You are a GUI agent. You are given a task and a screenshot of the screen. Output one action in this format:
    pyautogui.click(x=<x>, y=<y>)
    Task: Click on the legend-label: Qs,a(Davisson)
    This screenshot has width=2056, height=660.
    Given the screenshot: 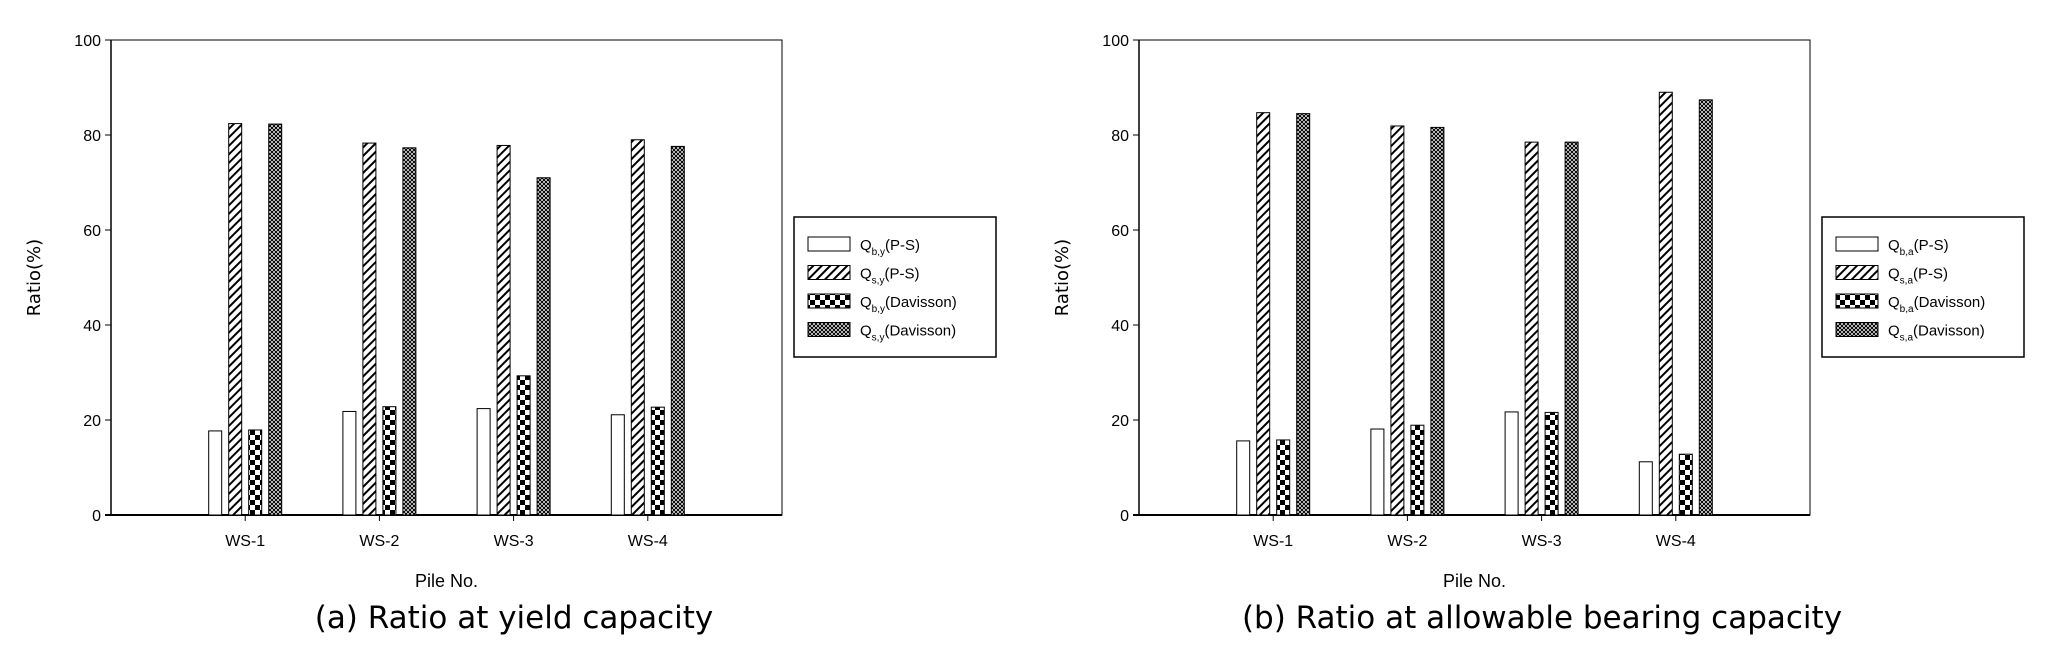 What is the action you would take?
    pyautogui.click(x=1936, y=333)
    